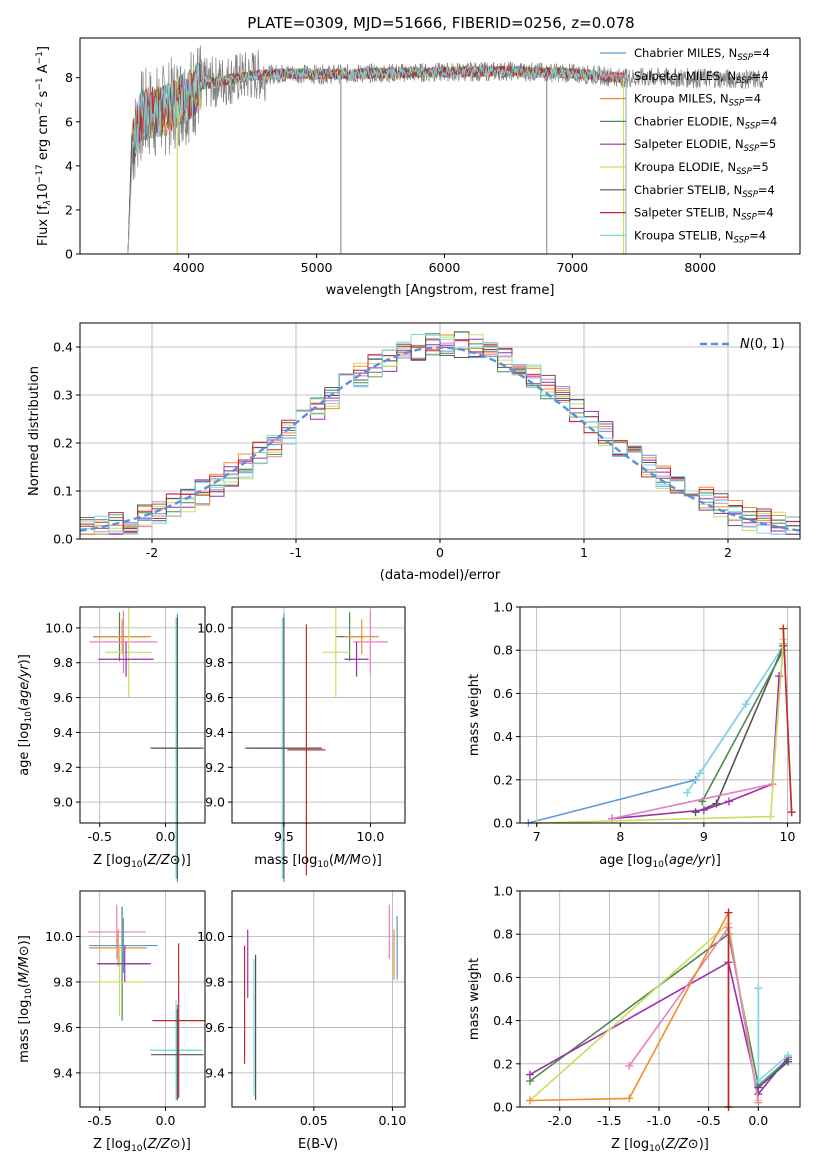 This screenshot has height=1170, width=819. I want to click on axis-label: mass [log10(M/M⊙)], so click(318, 861).